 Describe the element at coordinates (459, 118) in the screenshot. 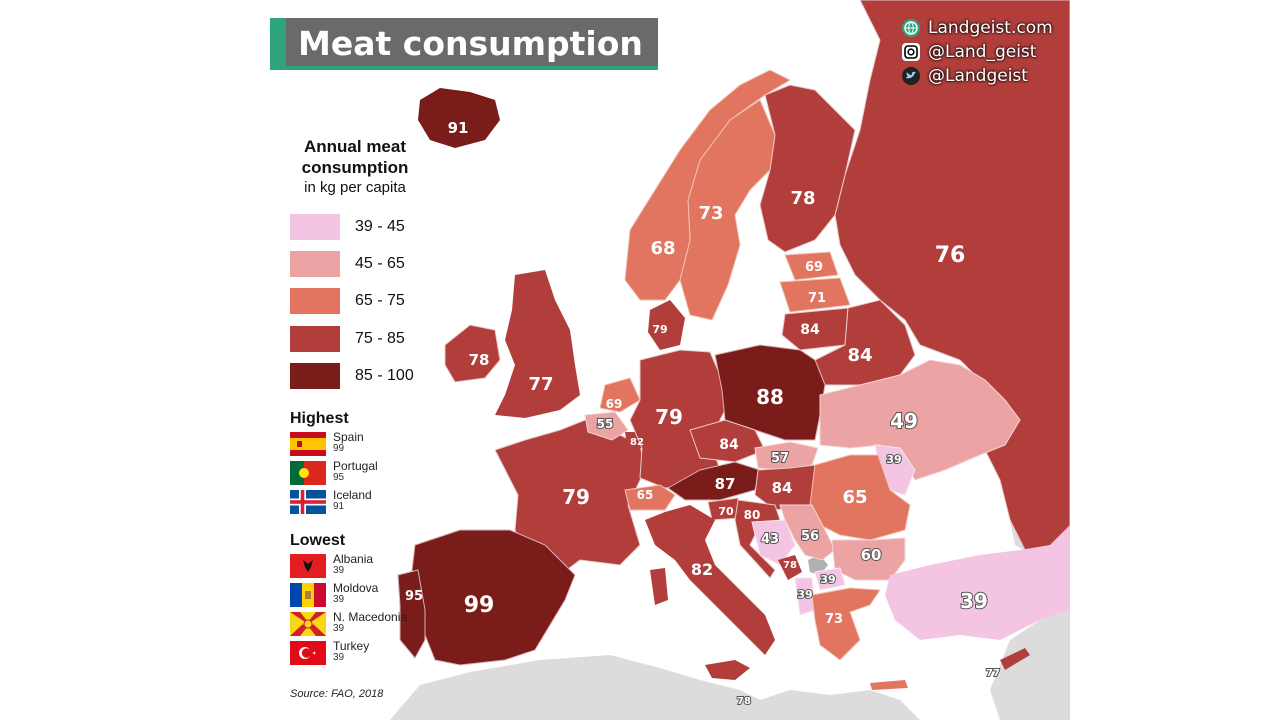

I see `country-iceland` at that location.